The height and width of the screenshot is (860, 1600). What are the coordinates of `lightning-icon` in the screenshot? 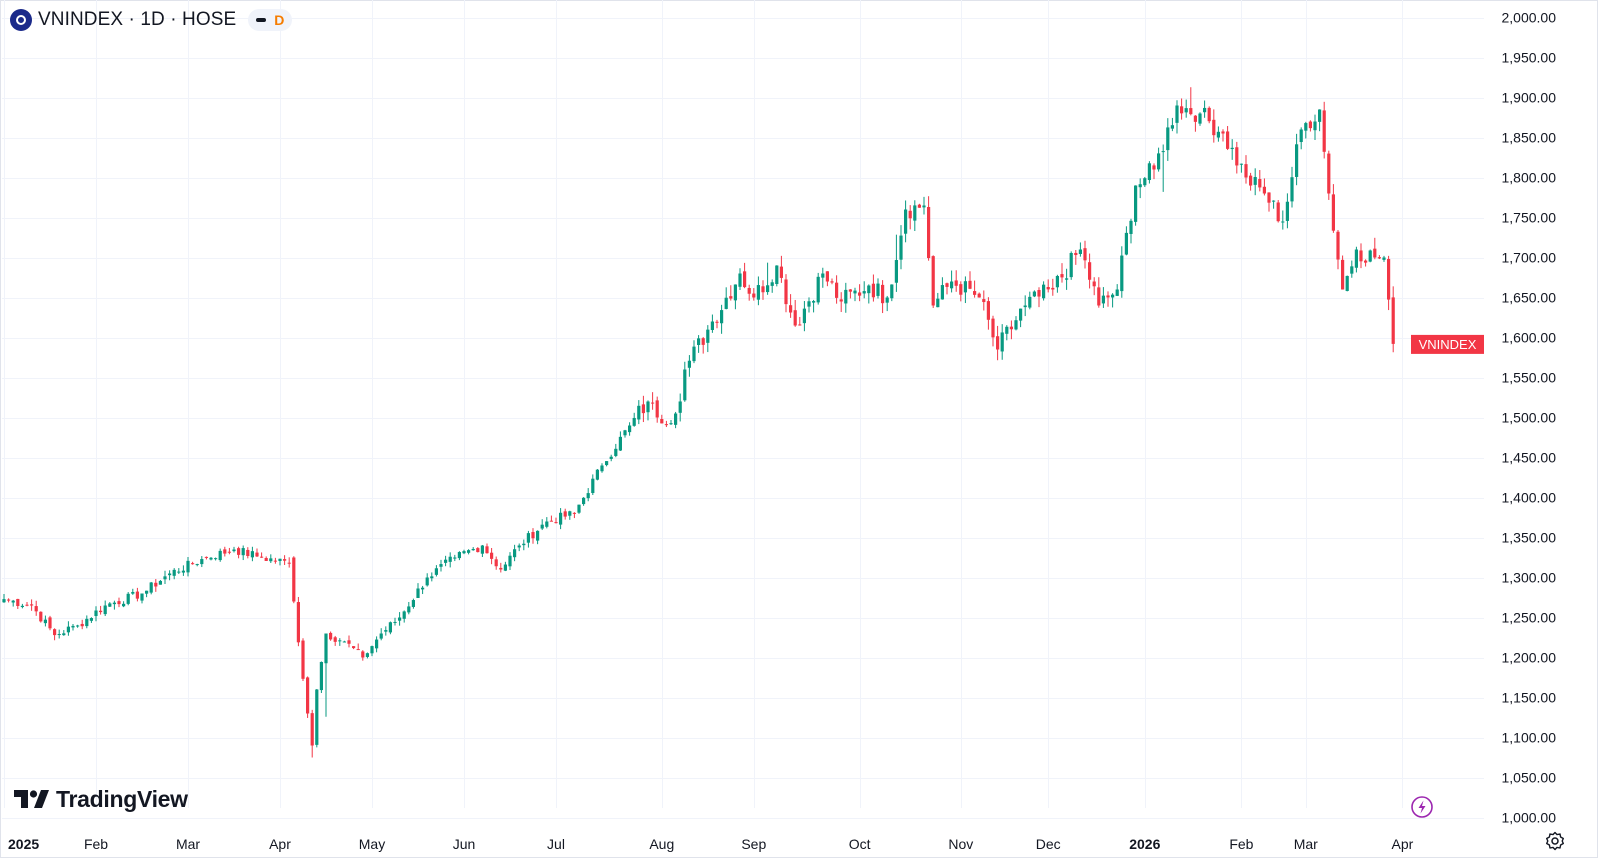 It's located at (1422, 807).